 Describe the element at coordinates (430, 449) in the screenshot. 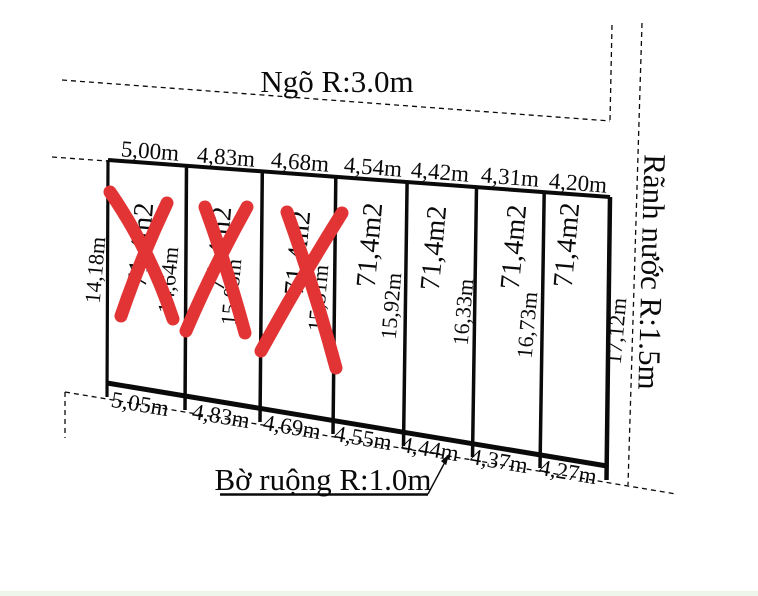

I see `bottom-width-label-5: 4,44m` at that location.